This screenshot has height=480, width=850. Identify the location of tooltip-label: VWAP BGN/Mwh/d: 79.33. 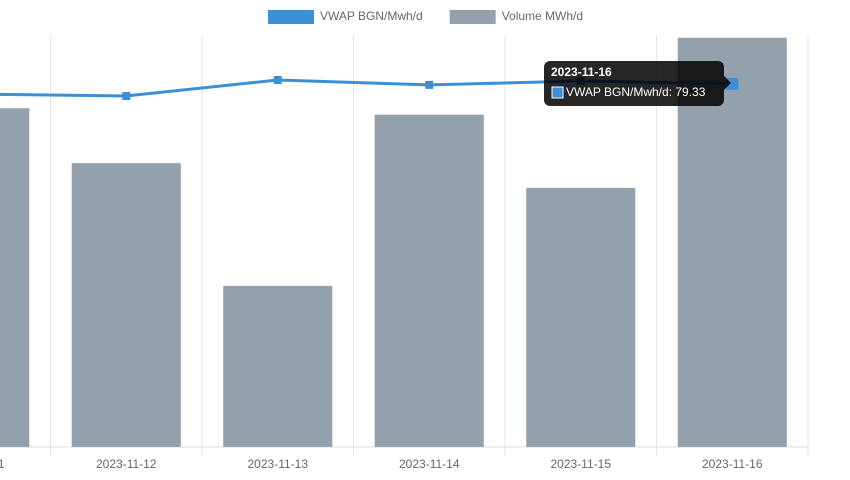
(636, 92).